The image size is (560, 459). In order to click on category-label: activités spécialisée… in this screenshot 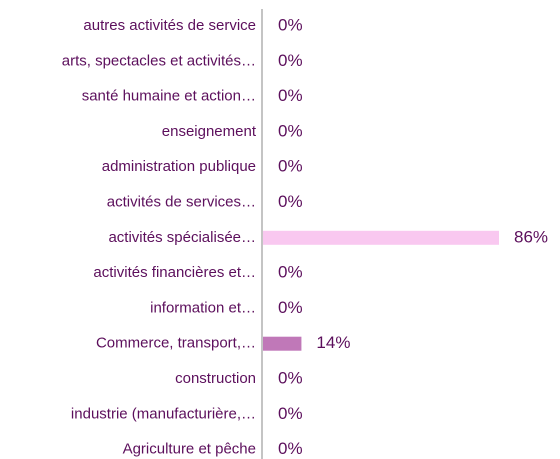, I will do `click(182, 237)`.